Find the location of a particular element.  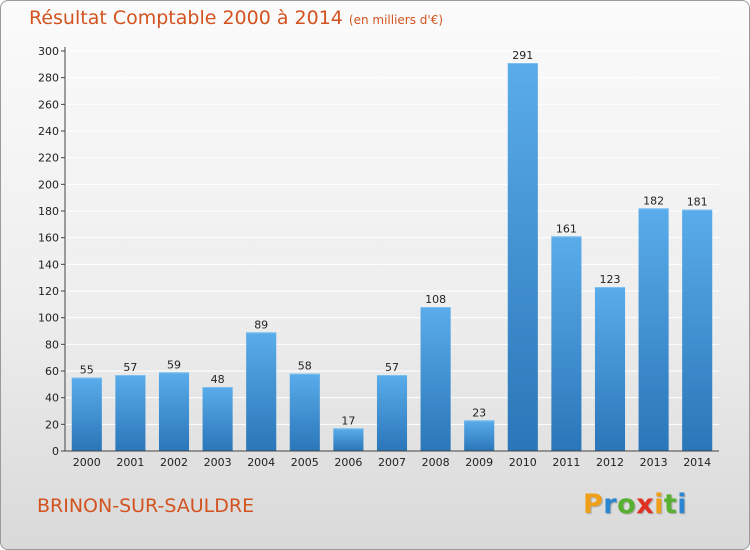

logo-letter: t is located at coordinates (670, 504).